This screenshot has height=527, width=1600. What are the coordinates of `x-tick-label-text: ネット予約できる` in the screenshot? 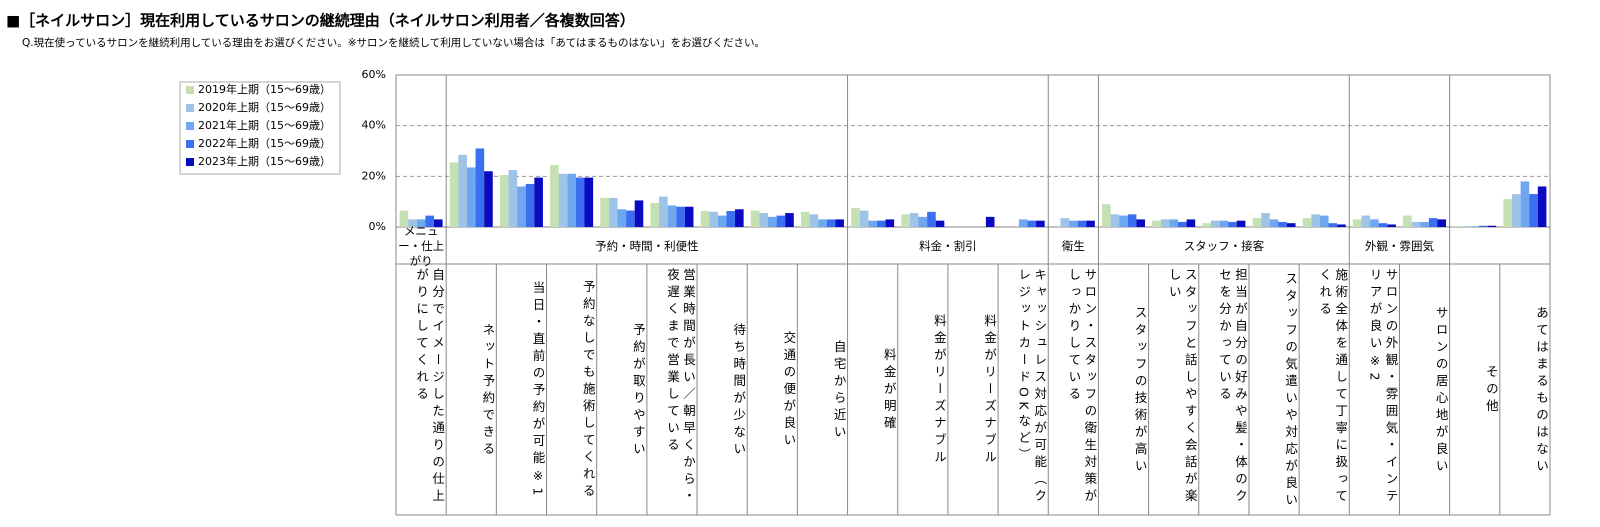 It's located at (488, 390).